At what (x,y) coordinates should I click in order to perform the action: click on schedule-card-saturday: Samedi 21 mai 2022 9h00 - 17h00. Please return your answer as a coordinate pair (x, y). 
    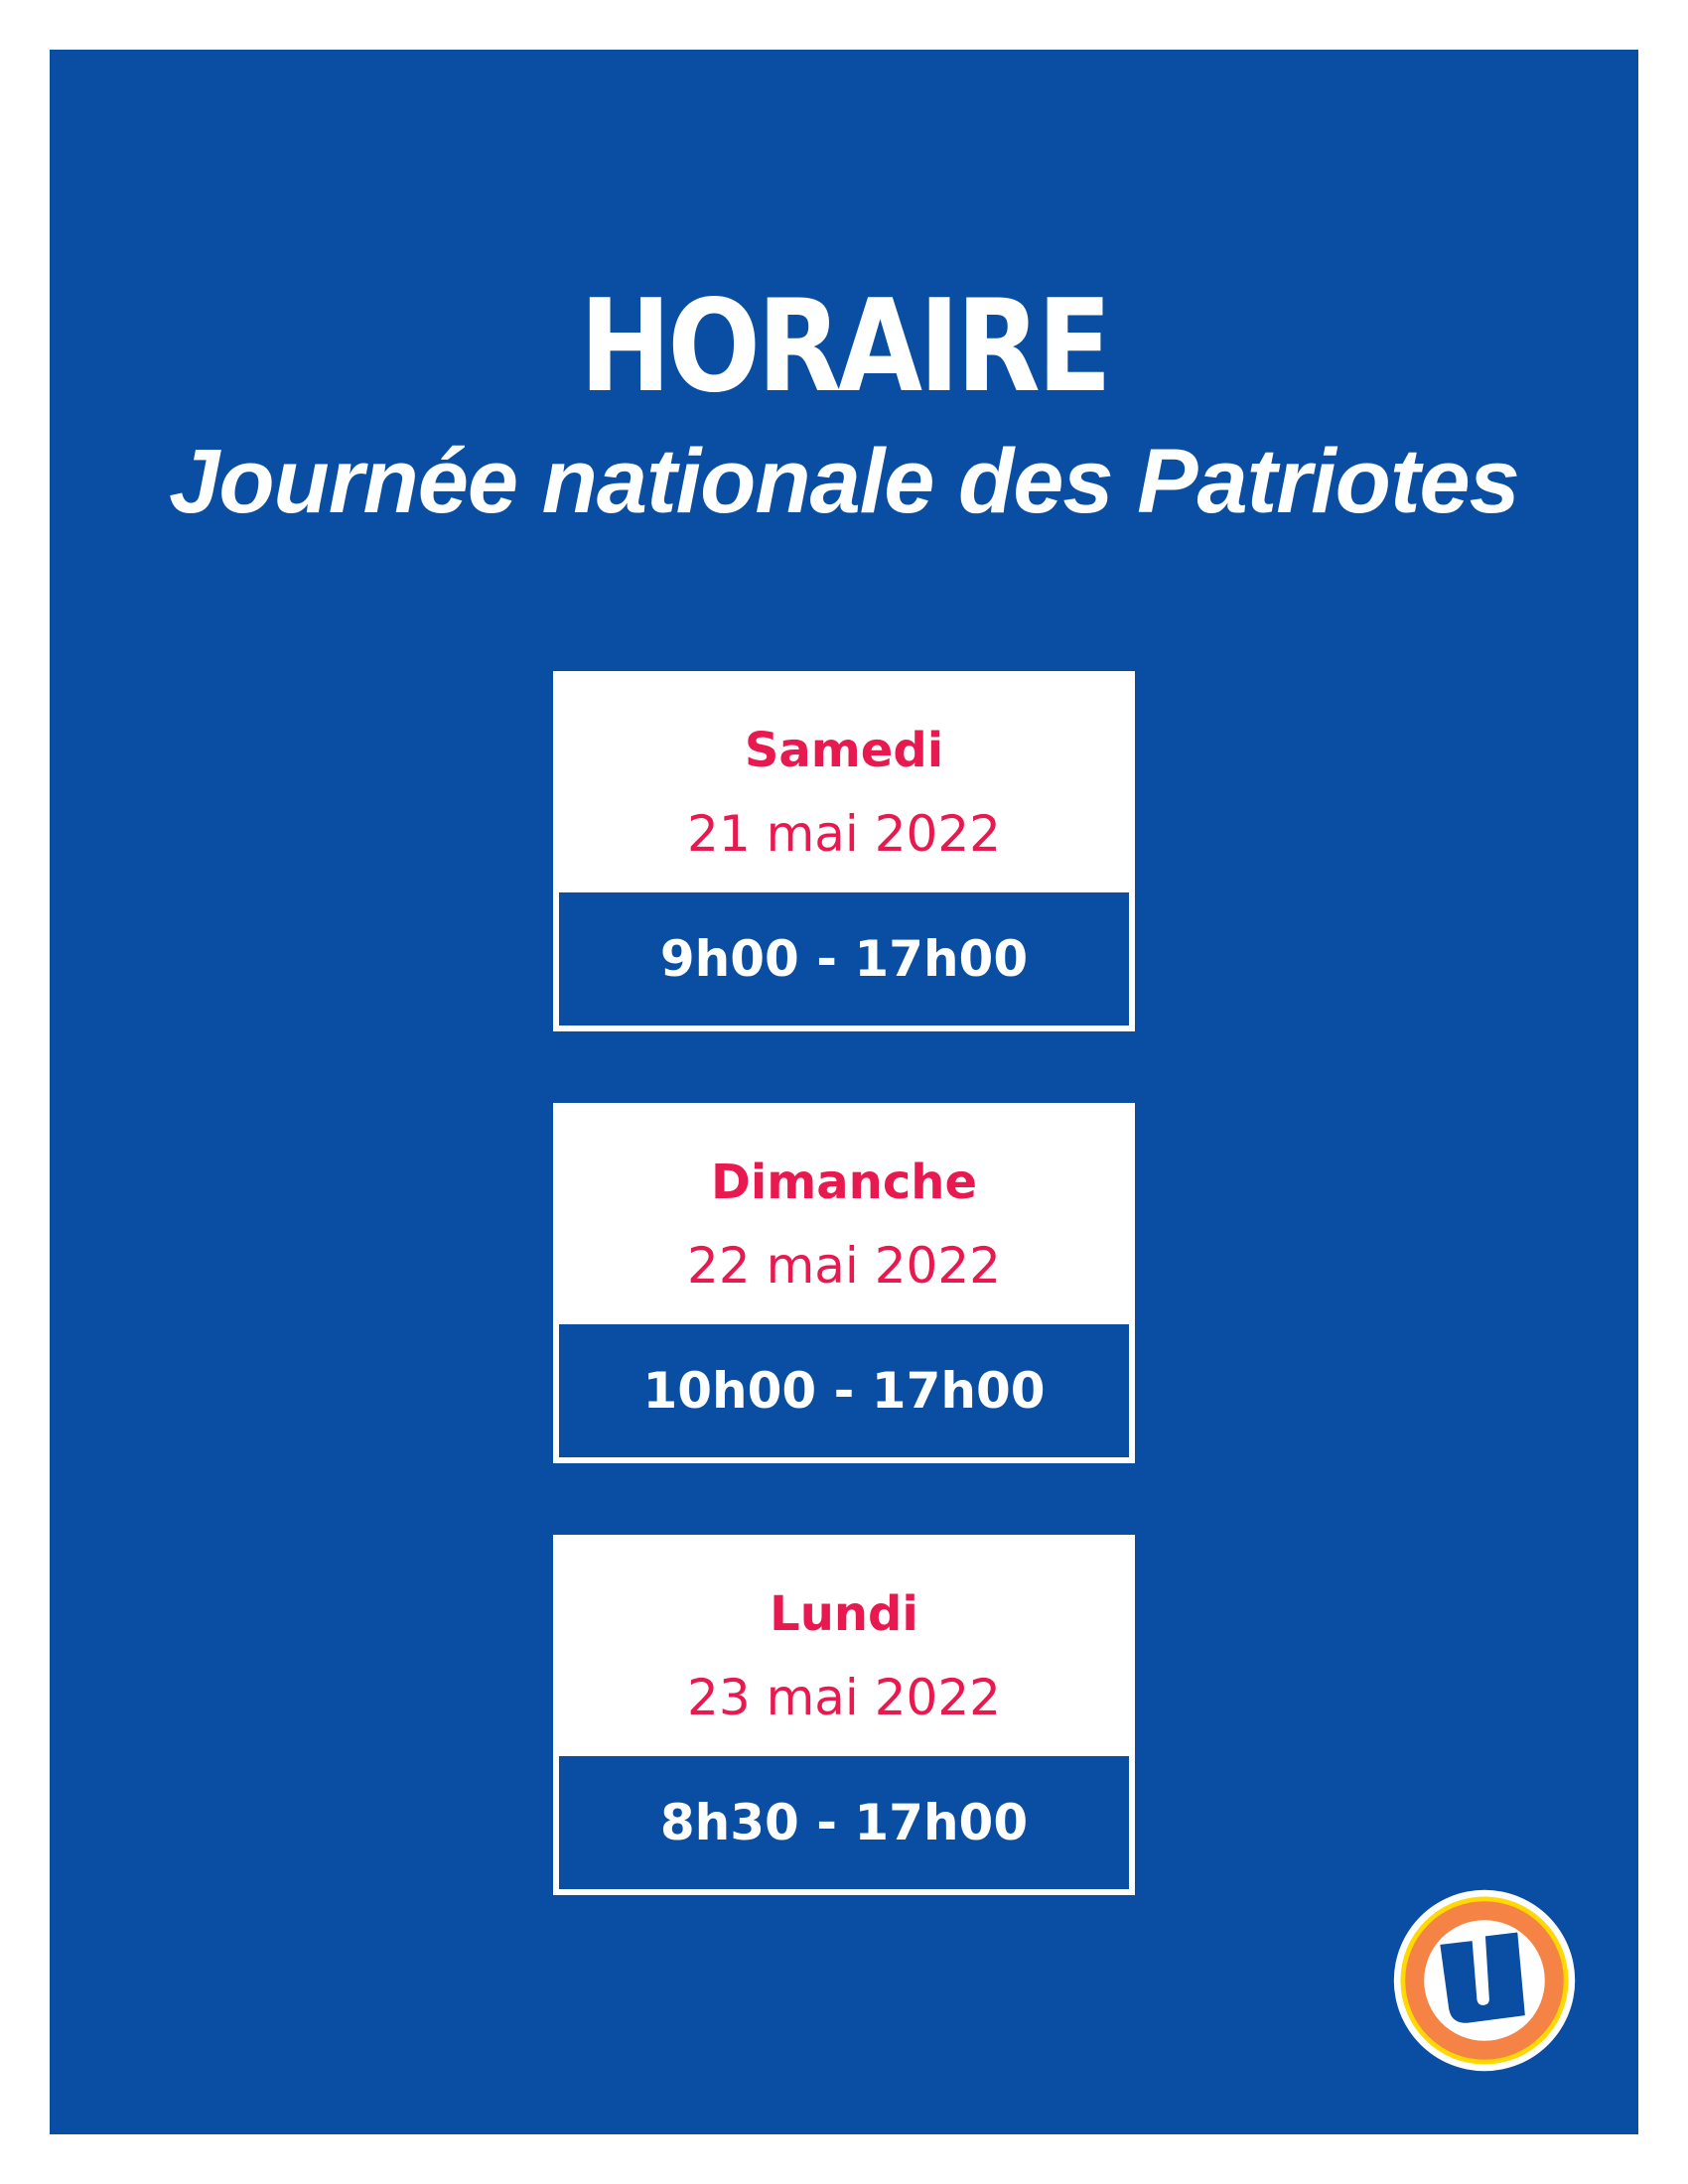
    Looking at the image, I should click on (844, 851).